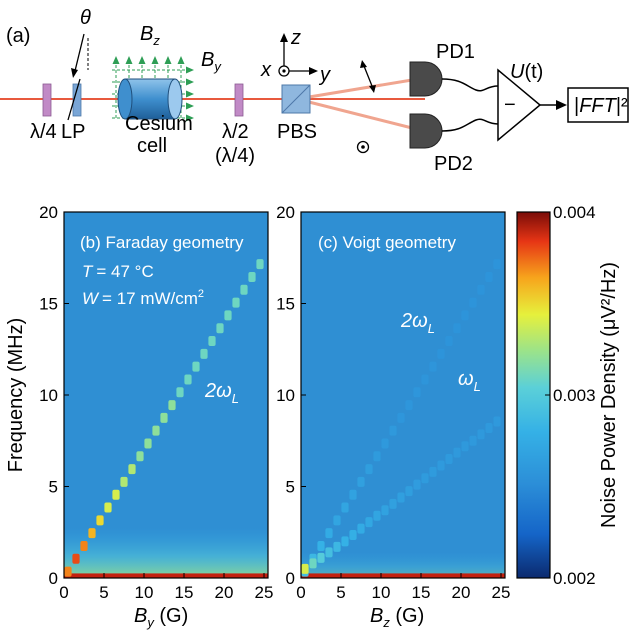 The width and height of the screenshot is (633, 640). What do you see at coordinates (397, 617) in the screenshot?
I see `panel-c-xlabel: Bz (G)` at bounding box center [397, 617].